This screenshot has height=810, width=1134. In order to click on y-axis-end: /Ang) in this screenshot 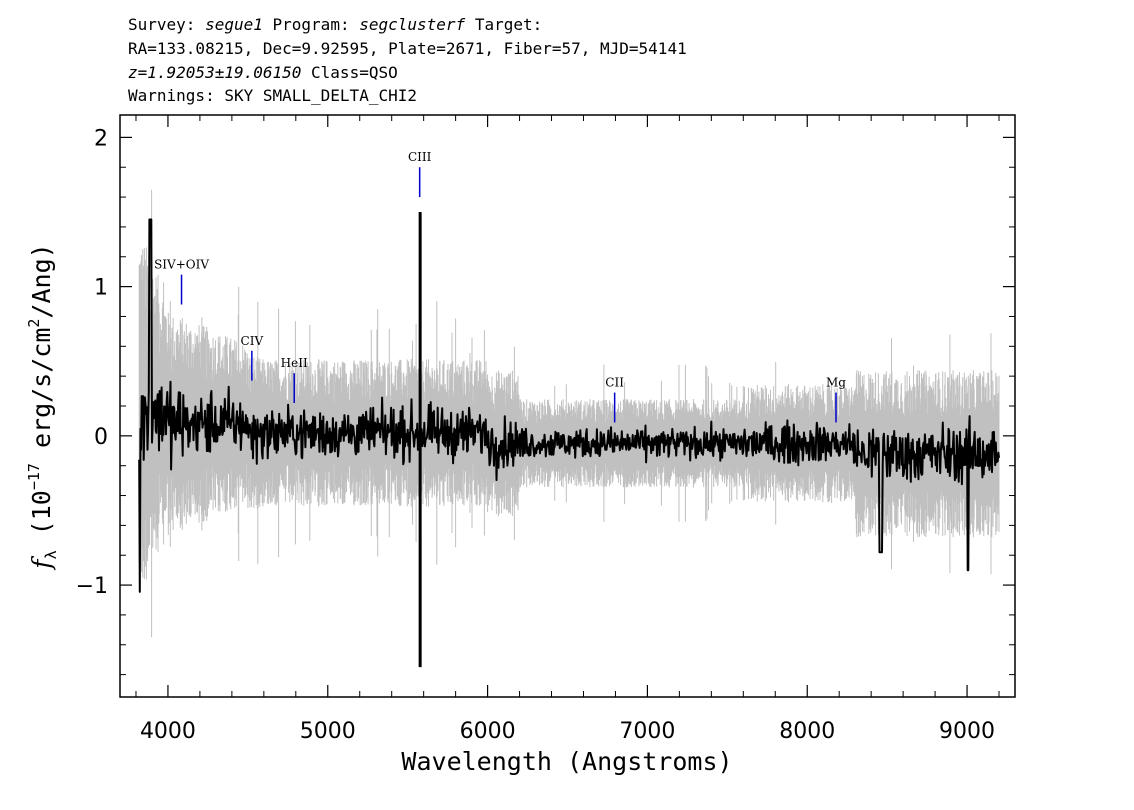, I will do `click(41, 280)`.